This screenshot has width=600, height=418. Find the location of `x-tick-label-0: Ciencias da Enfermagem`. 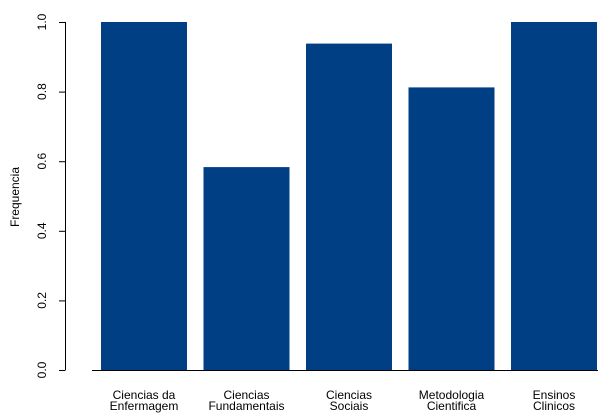

x-tick-label-0: Ciencias da Enfermagem is located at coordinates (144, 400).